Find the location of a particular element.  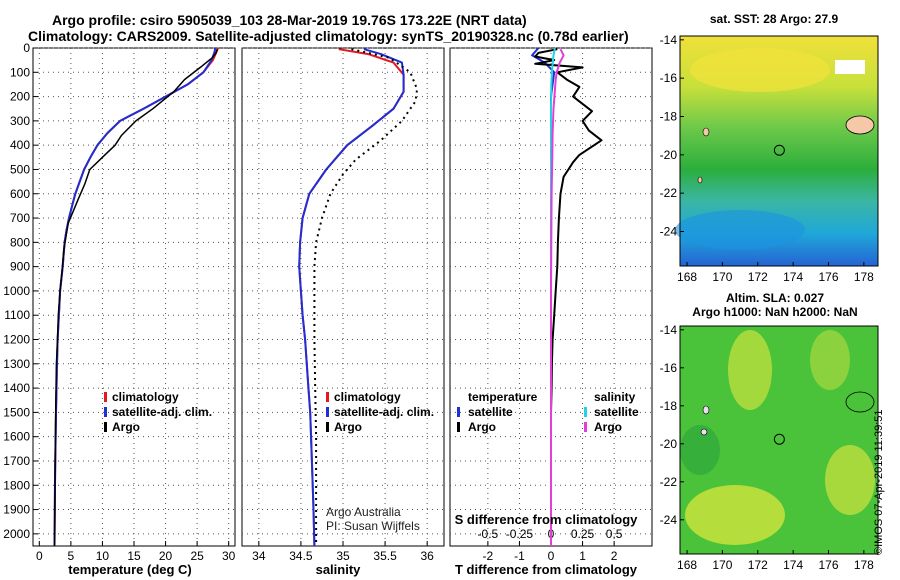

island-small is located at coordinates (704, 432).